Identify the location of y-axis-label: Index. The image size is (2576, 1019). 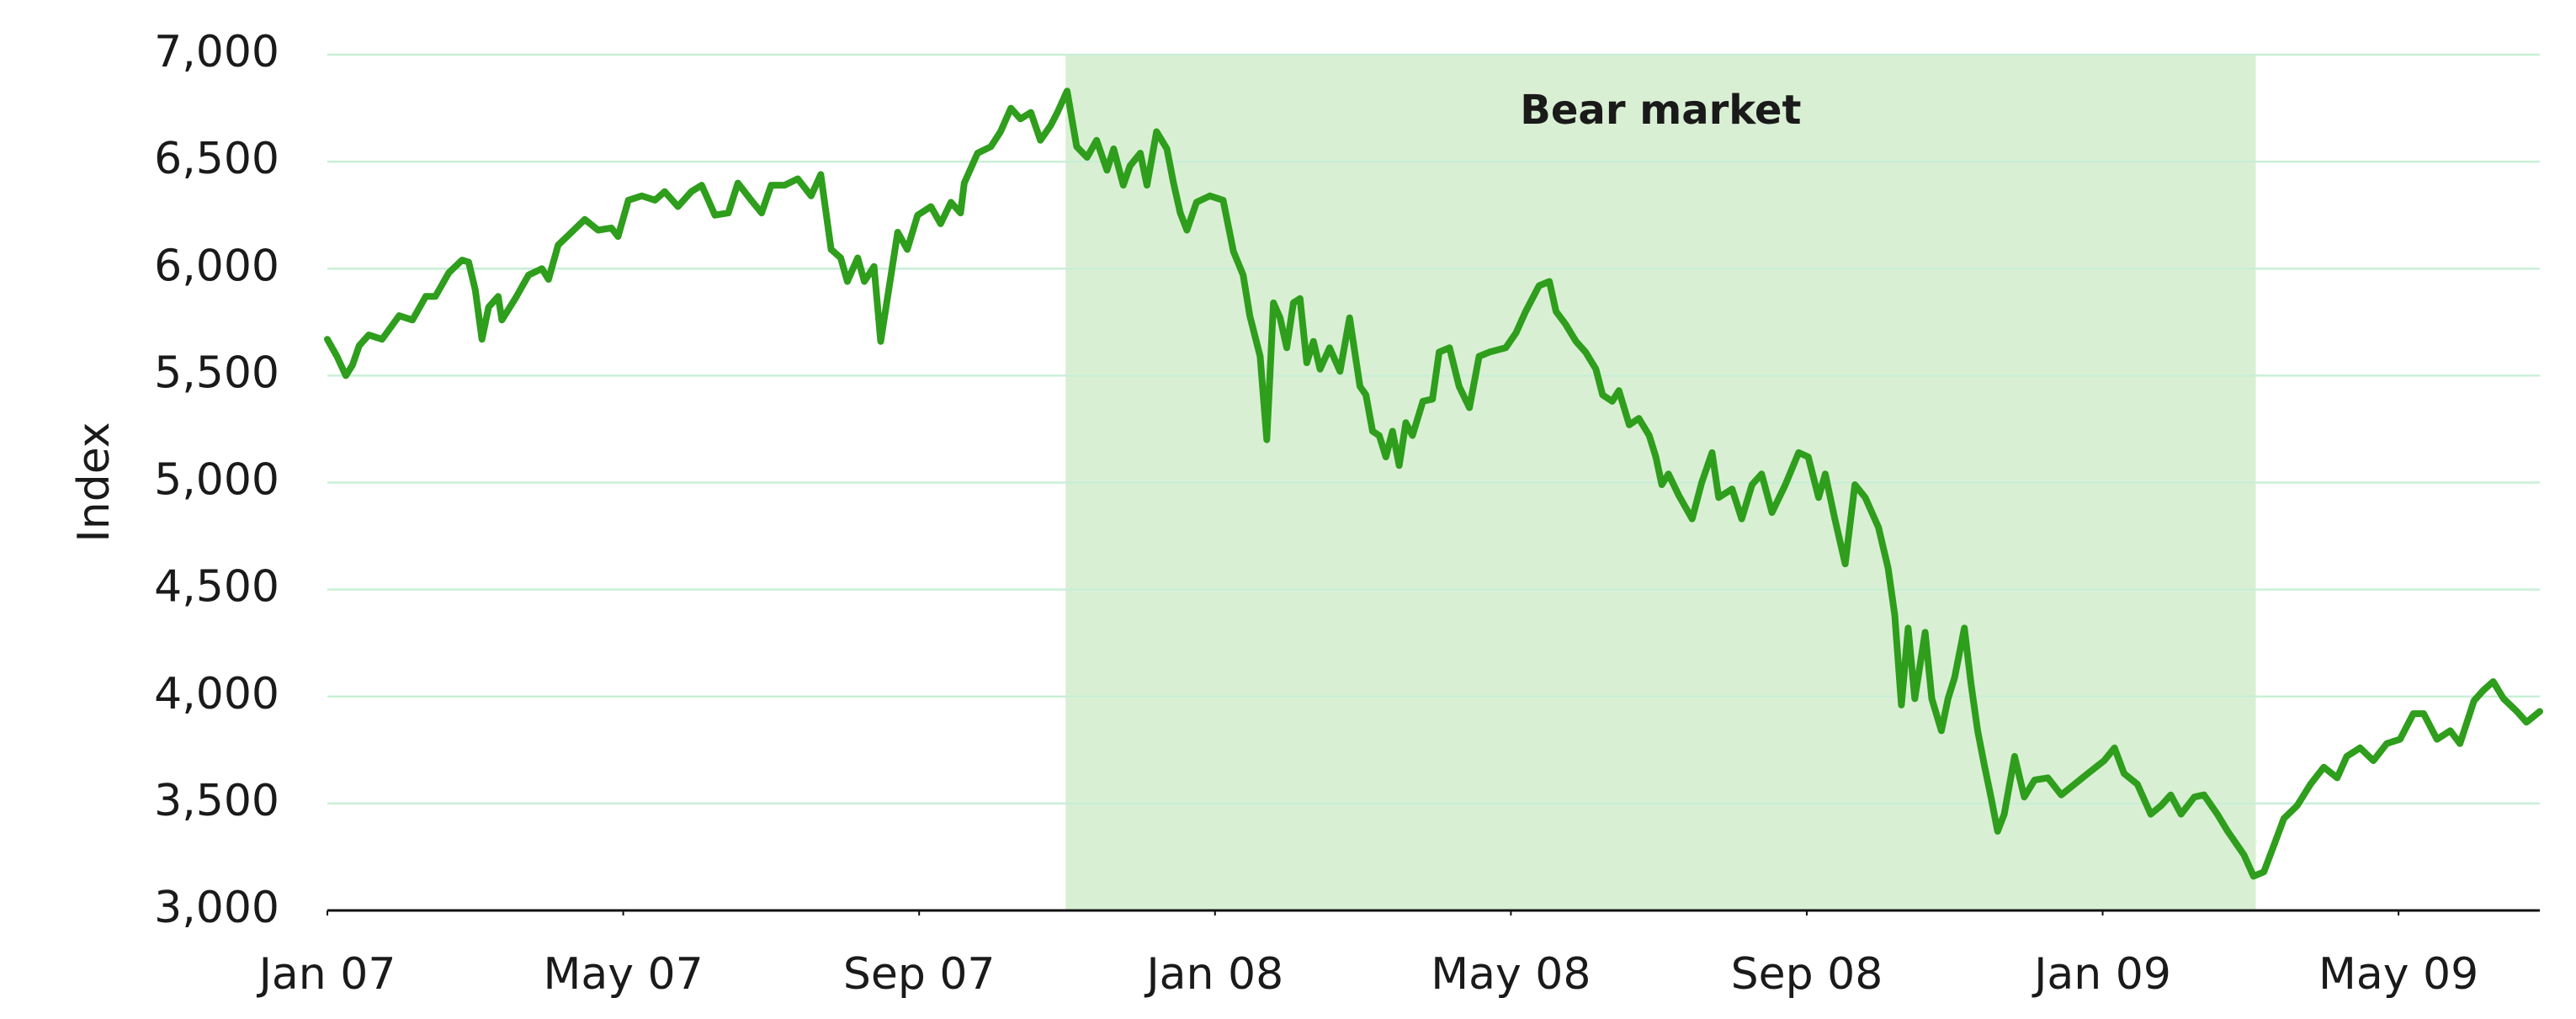
(94, 482).